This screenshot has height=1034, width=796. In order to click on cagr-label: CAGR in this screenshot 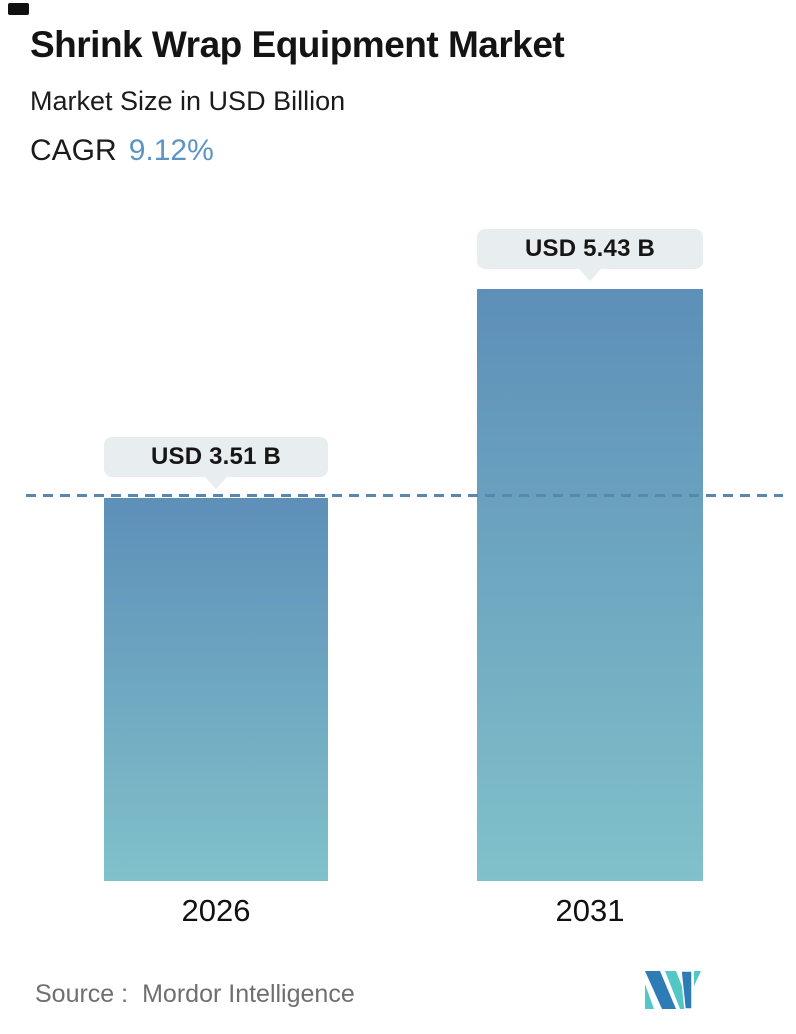, I will do `click(73, 150)`.